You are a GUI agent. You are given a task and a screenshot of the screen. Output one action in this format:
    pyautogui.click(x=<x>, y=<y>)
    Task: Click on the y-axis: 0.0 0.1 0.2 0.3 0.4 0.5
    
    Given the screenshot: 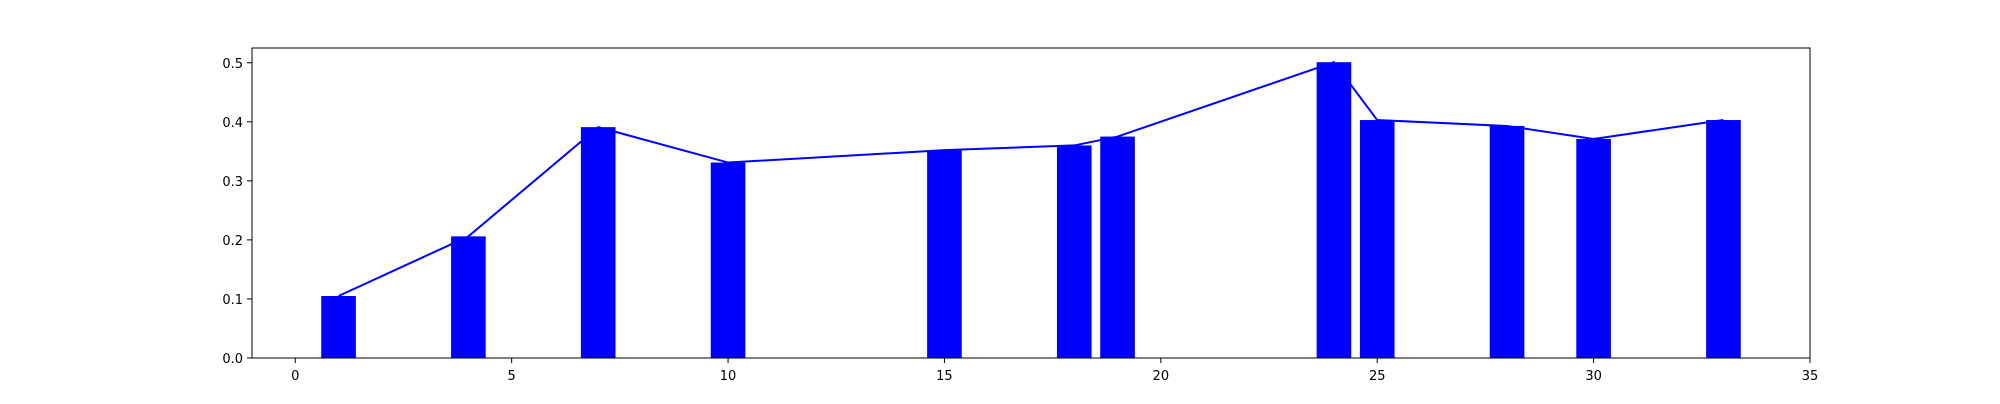 What is the action you would take?
    pyautogui.click(x=237, y=212)
    